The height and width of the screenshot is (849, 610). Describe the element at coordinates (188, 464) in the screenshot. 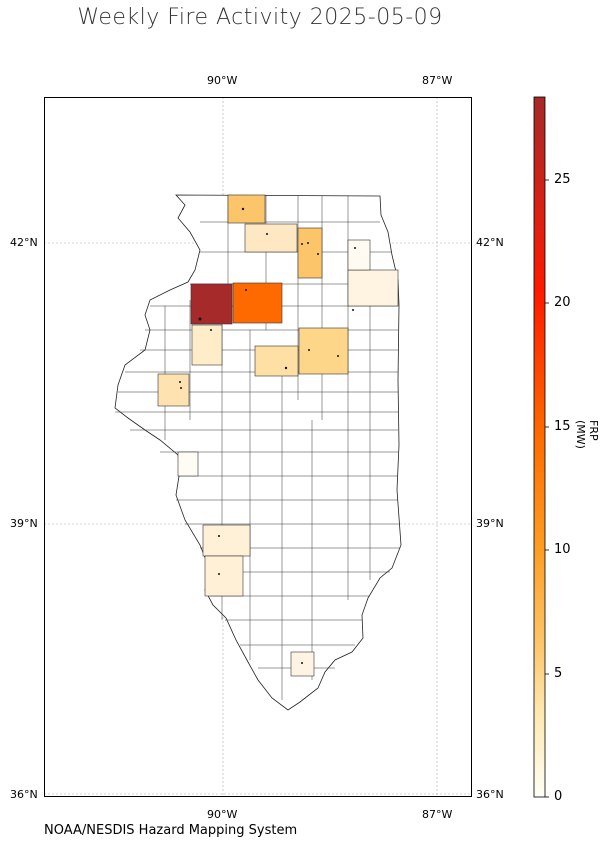

I see `county-west` at that location.